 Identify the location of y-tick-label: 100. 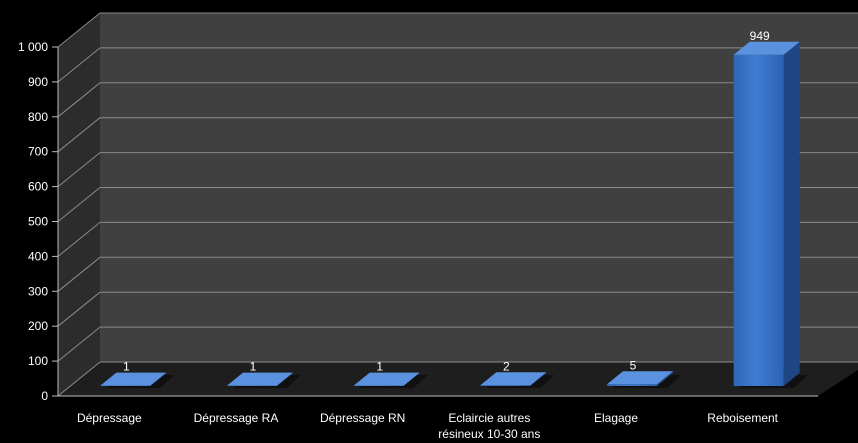
(38, 361).